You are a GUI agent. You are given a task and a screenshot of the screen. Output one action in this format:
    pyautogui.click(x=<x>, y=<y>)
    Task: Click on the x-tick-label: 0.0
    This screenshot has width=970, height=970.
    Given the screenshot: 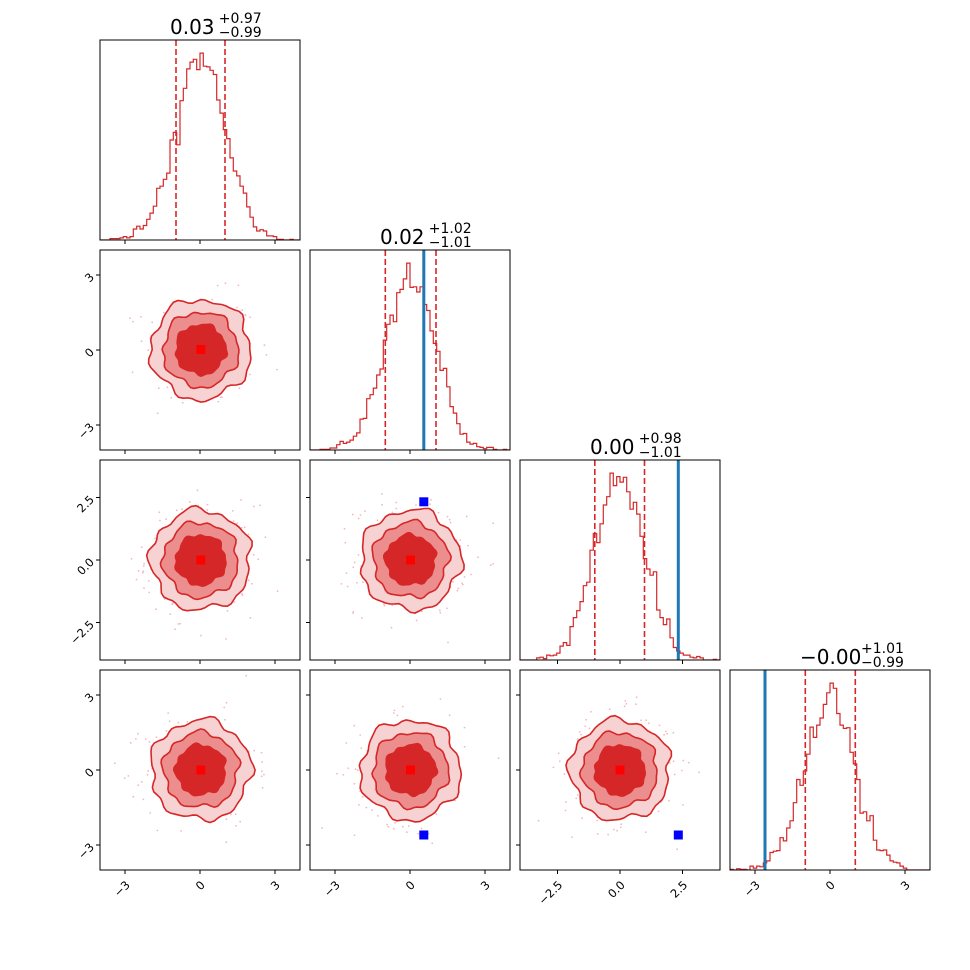 What is the action you would take?
    pyautogui.click(x=616, y=889)
    